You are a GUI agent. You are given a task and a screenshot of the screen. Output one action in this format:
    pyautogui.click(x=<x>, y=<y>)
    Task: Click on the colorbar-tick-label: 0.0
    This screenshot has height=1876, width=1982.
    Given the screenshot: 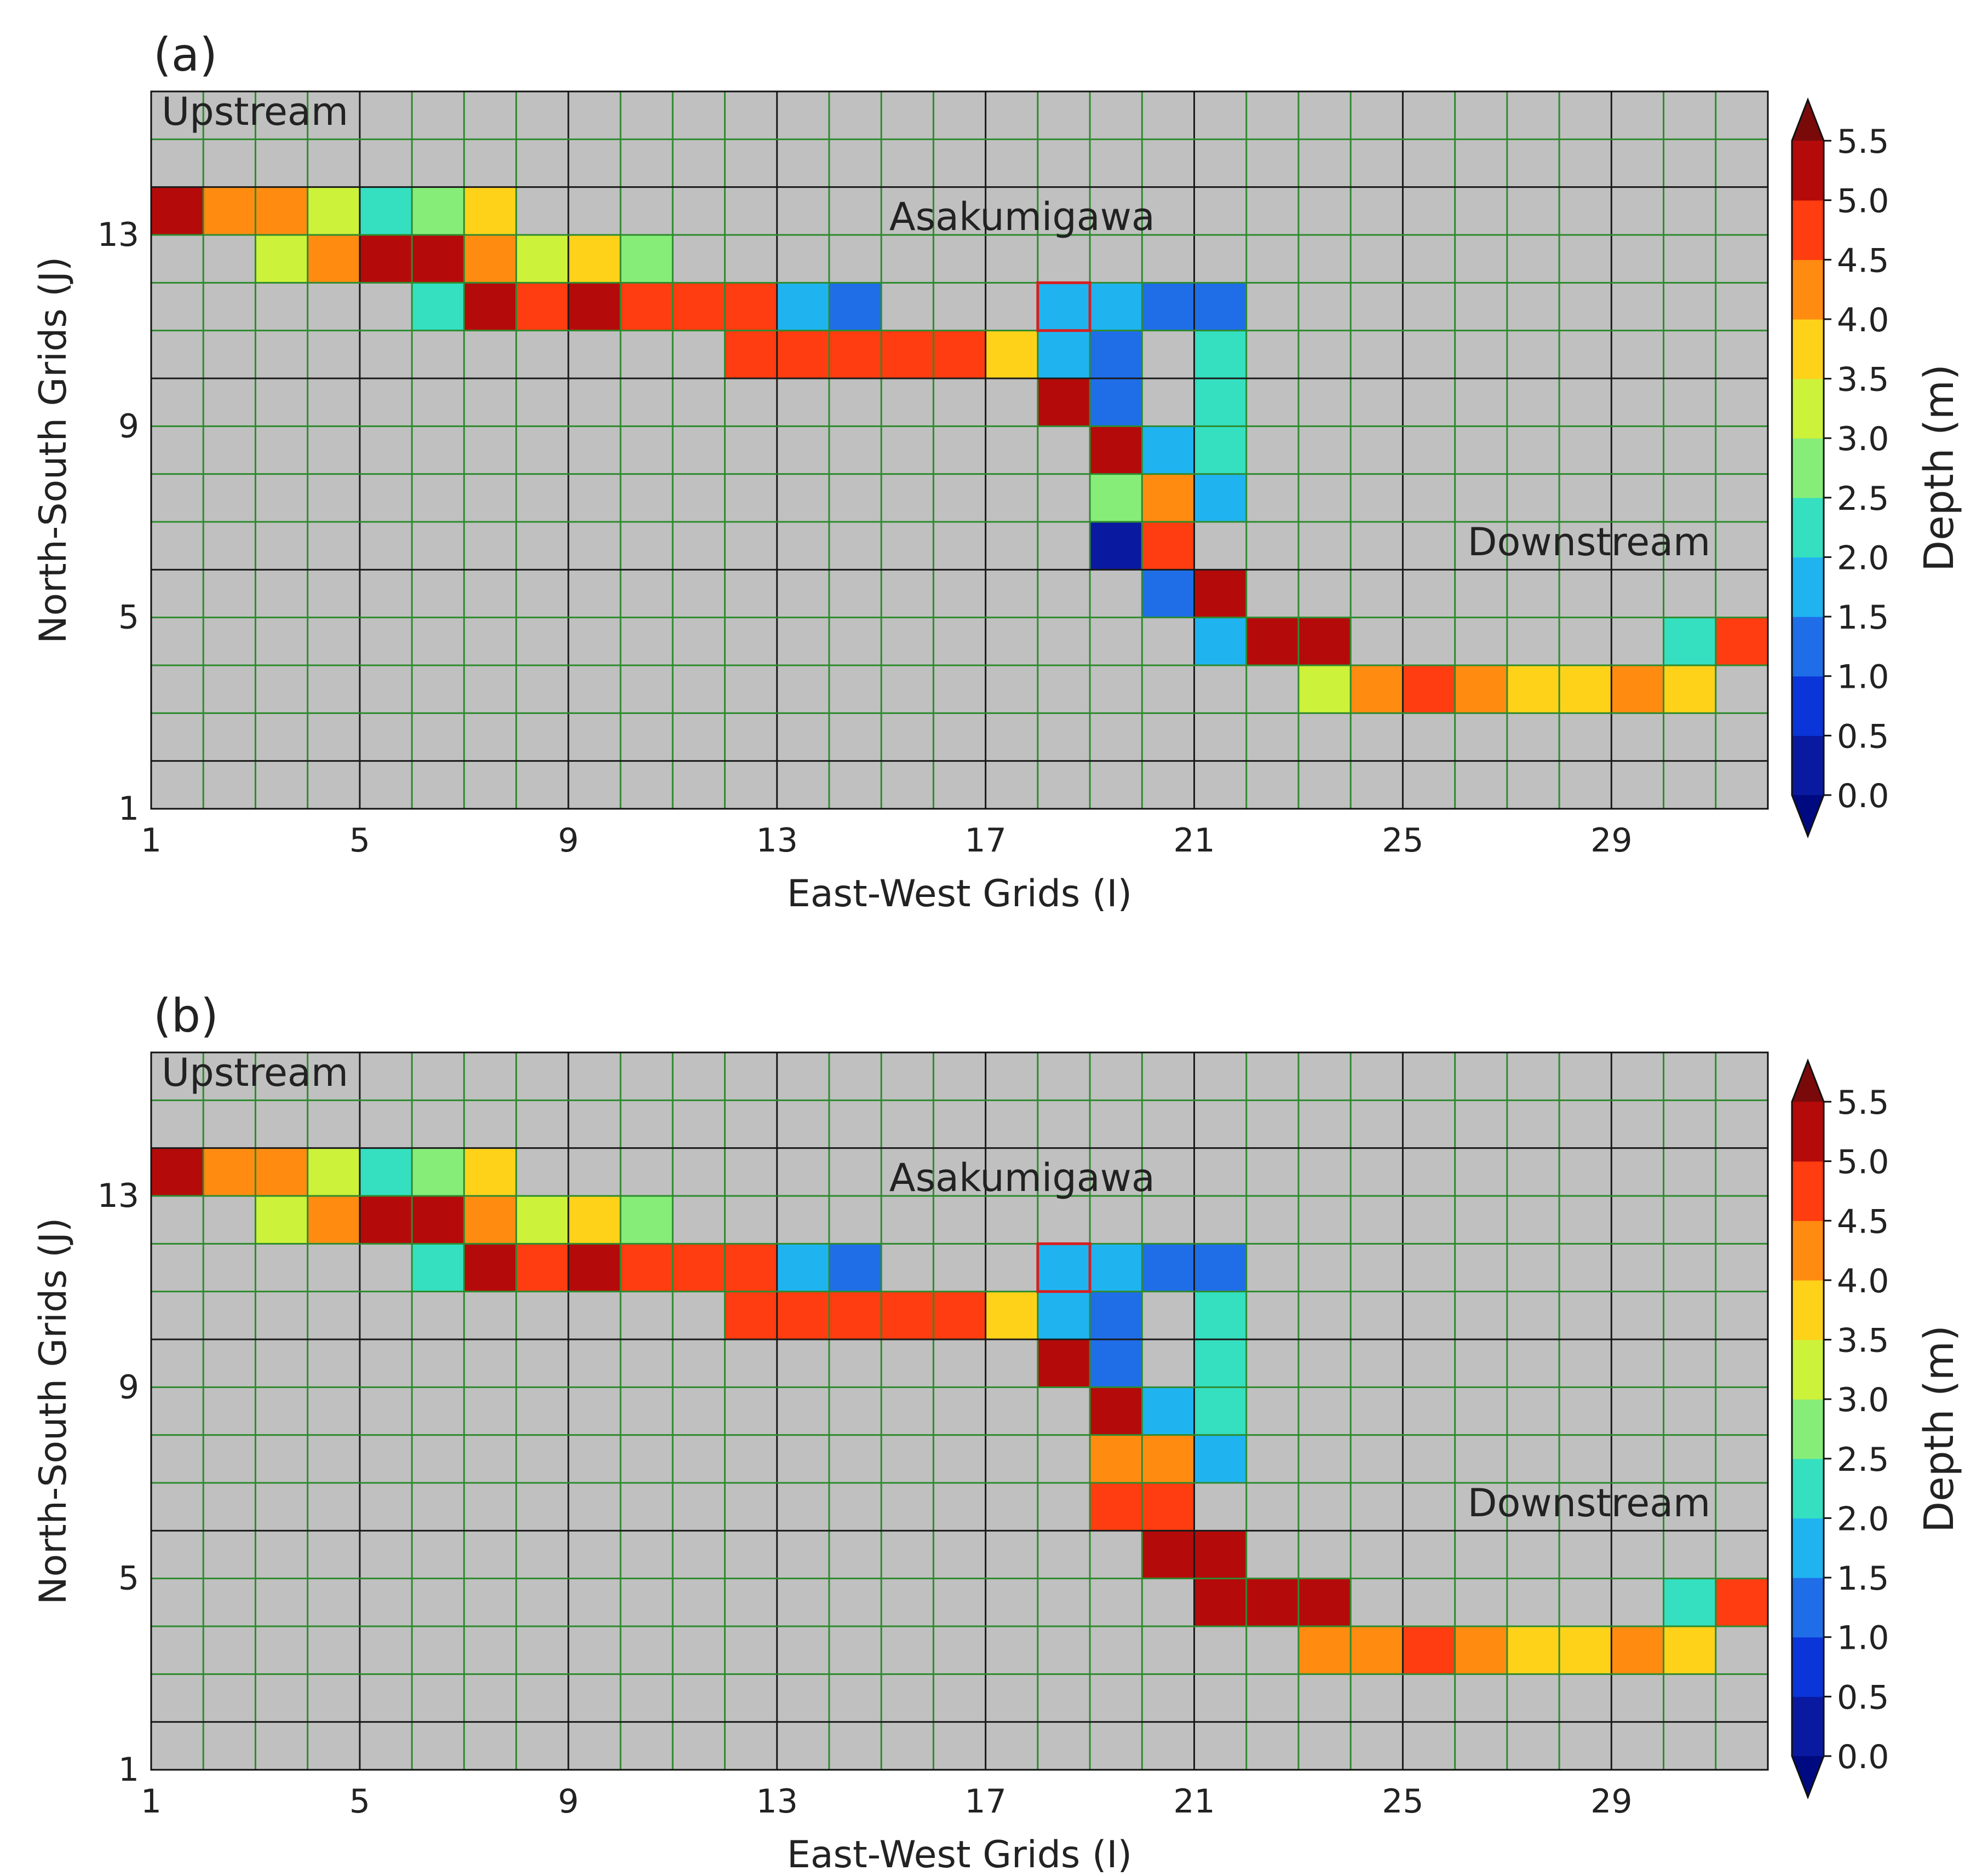 What is the action you would take?
    pyautogui.click(x=1863, y=1757)
    